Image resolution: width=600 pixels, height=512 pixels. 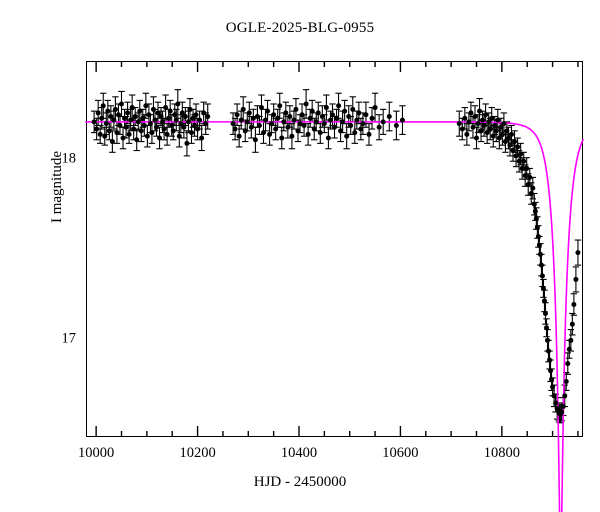 What do you see at coordinates (400, 453) in the screenshot?
I see `x-tick-label: 10600` at bounding box center [400, 453].